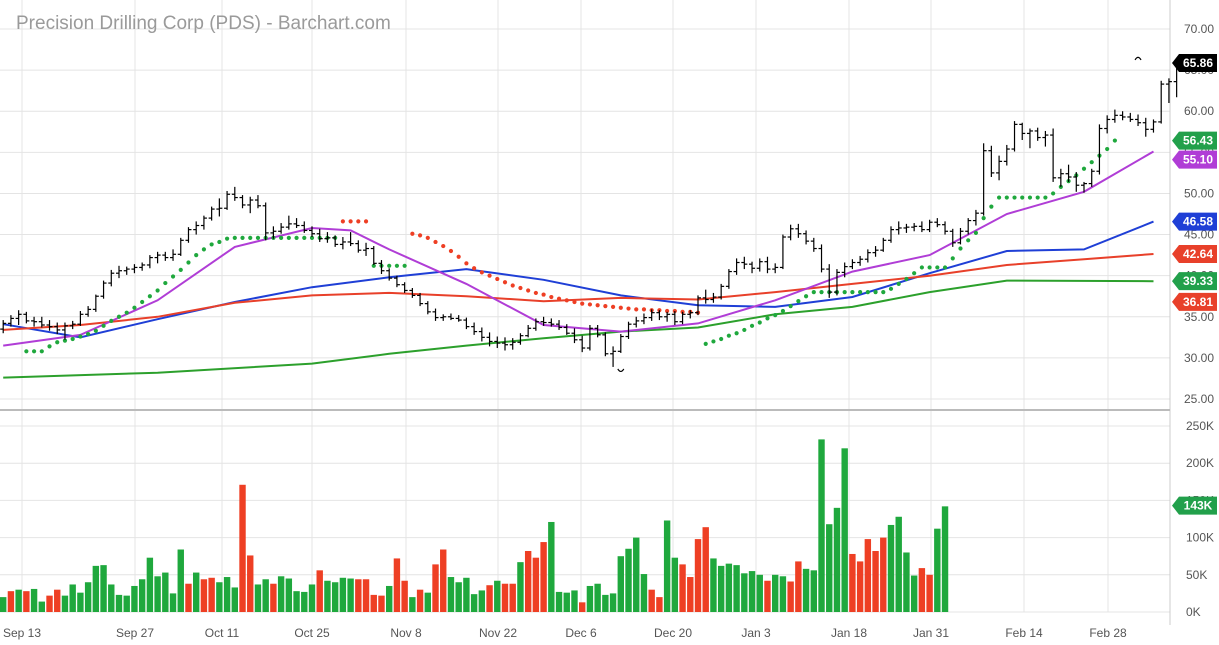 This screenshot has height=645, width=1219. I want to click on swing-marker, so click(1138, 58).